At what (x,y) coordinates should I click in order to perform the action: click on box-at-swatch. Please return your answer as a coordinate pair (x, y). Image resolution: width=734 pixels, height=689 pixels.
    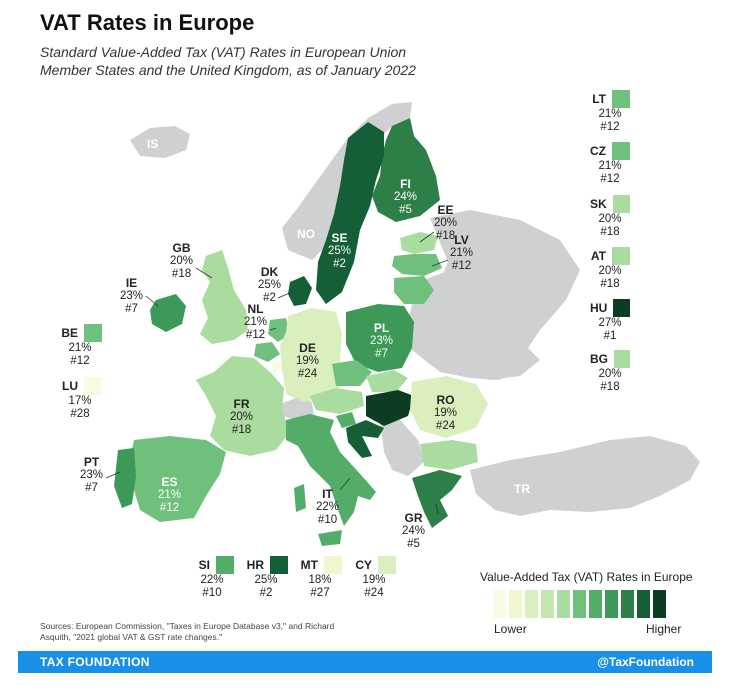
    Looking at the image, I should click on (621, 256).